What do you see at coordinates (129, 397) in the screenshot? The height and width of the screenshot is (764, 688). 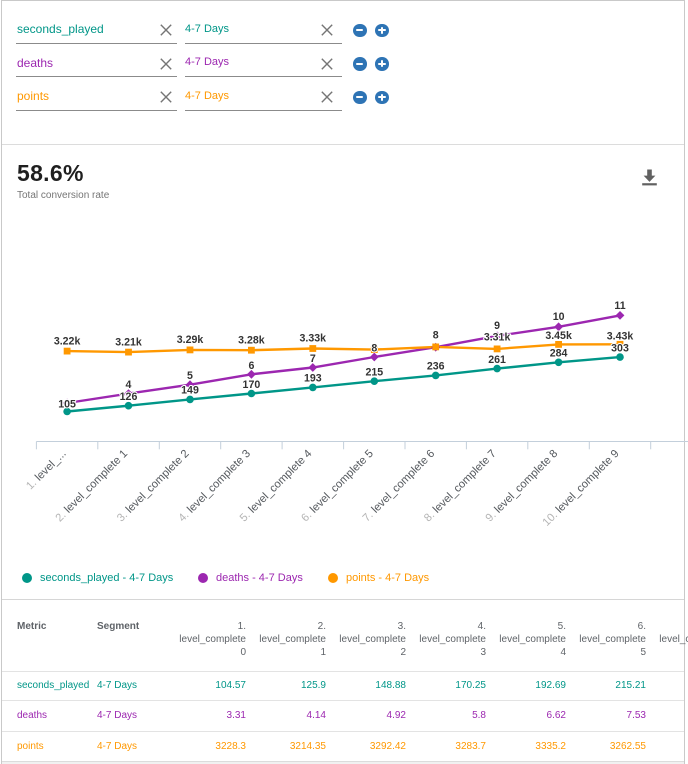 I see `svg-text: 126` at bounding box center [129, 397].